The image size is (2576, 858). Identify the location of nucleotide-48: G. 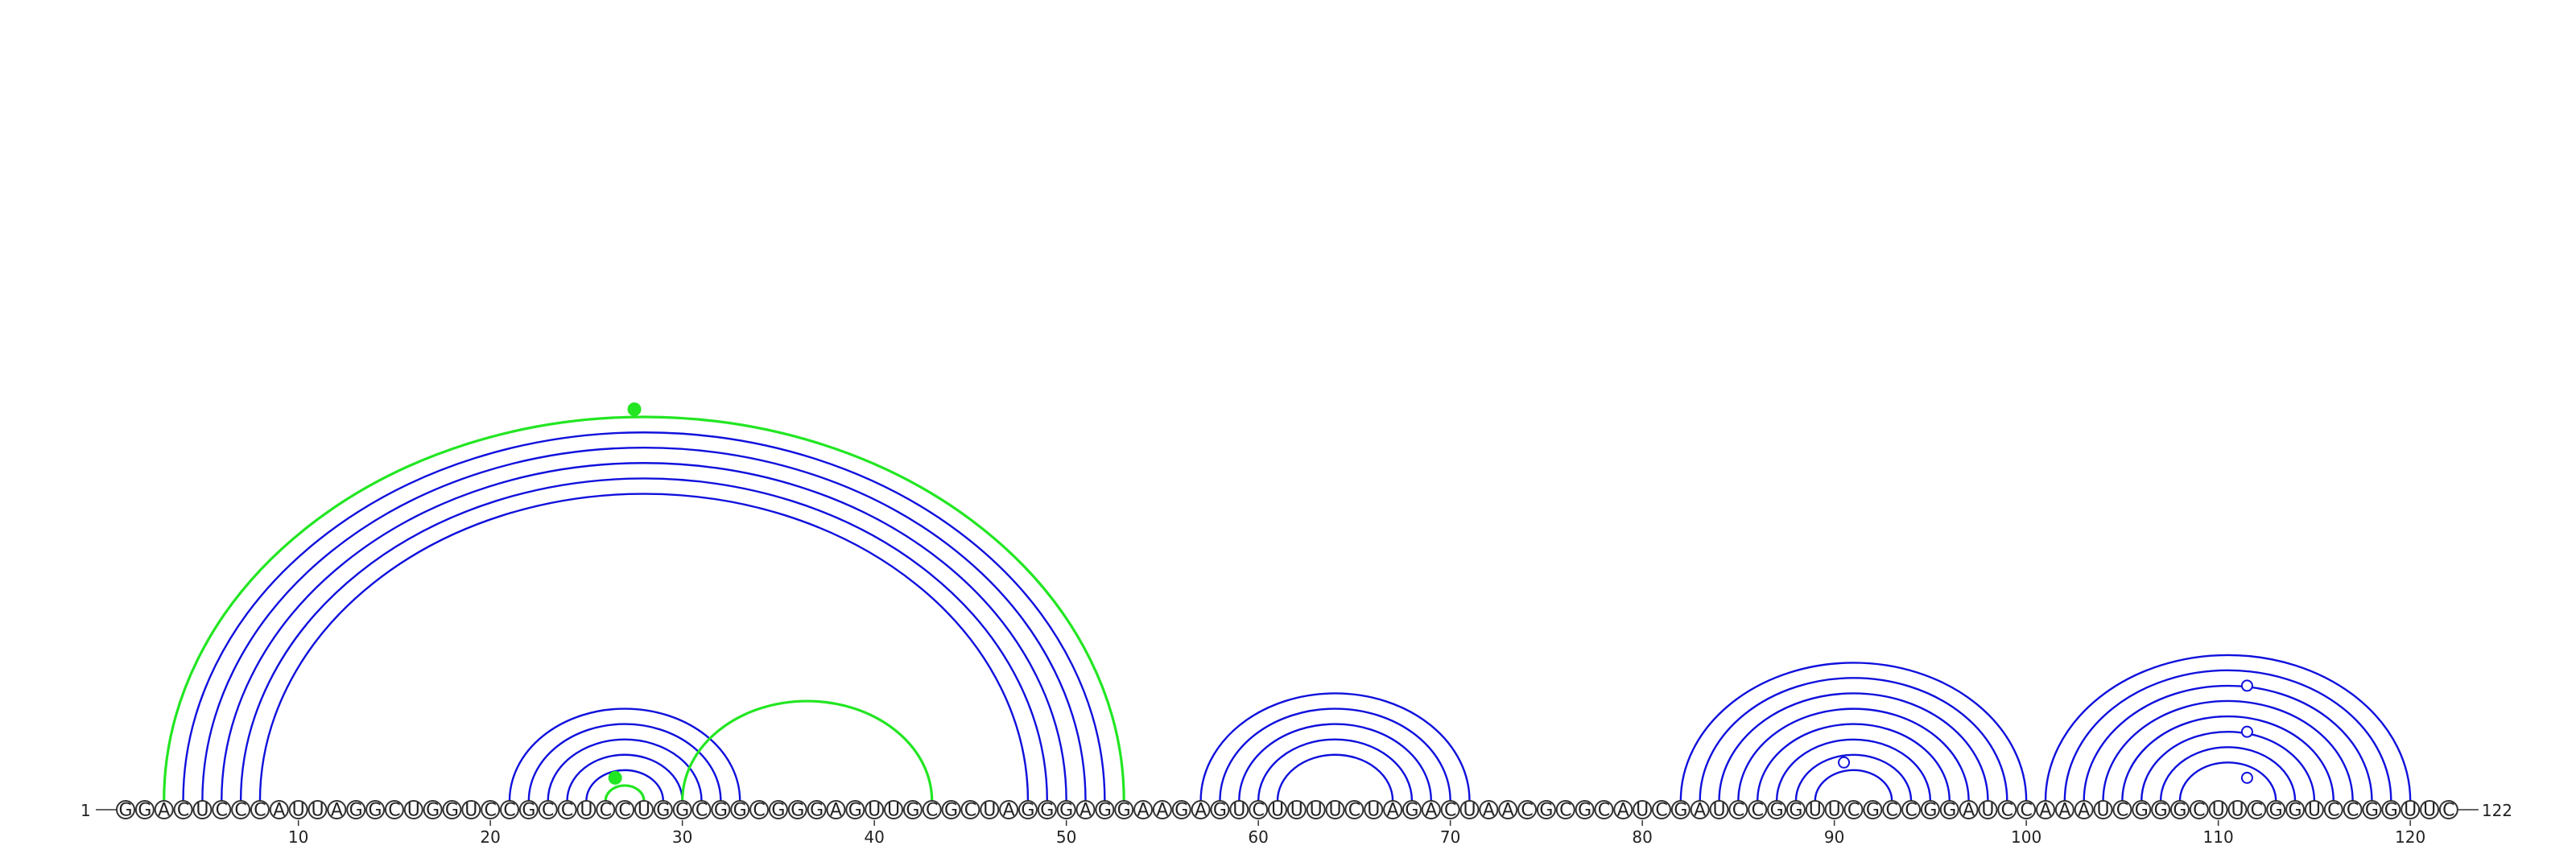
(1028, 811).